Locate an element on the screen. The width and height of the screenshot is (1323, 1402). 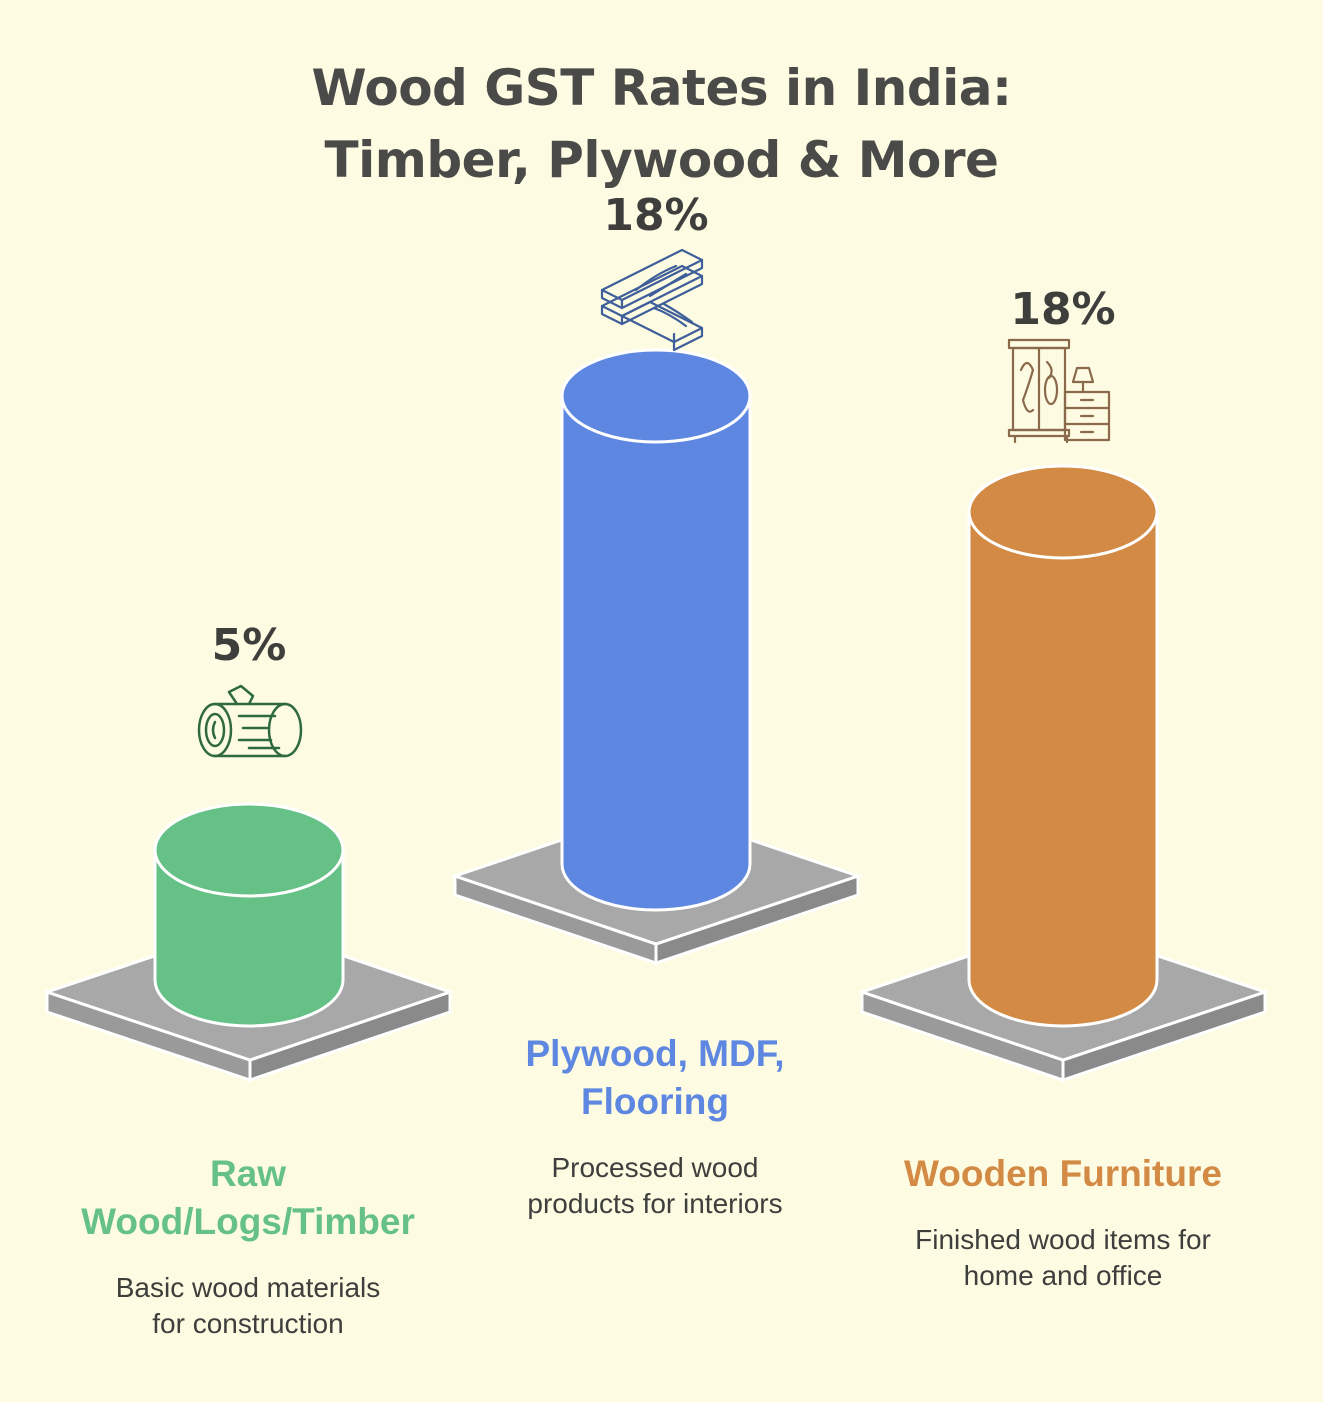
description-furniture: Finished wood items for home and office is located at coordinates (1063, 1257).